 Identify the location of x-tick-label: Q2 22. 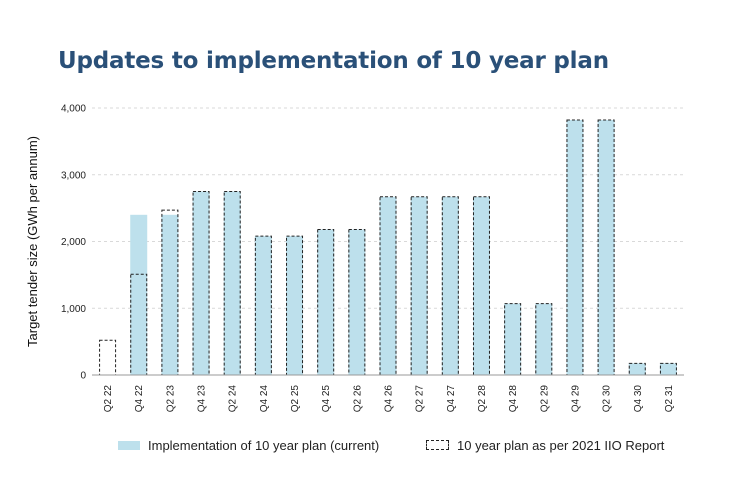
(108, 399).